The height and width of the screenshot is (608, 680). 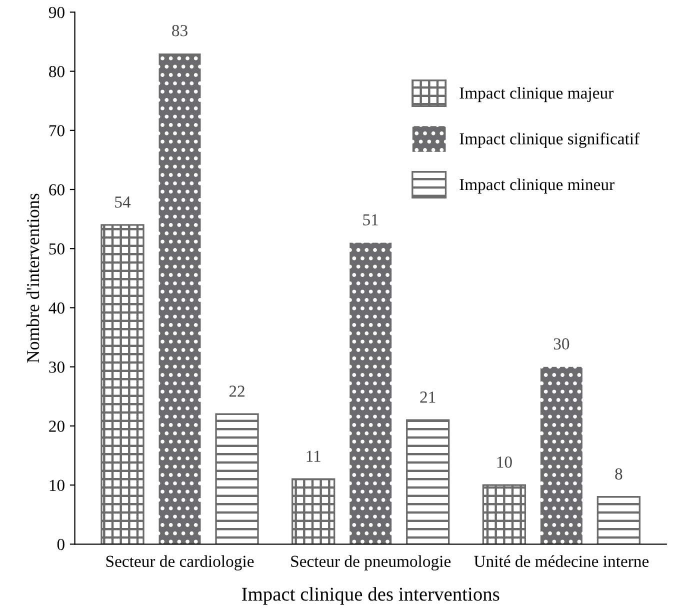 I want to click on y-tick-label: 50, so click(x=56, y=249).